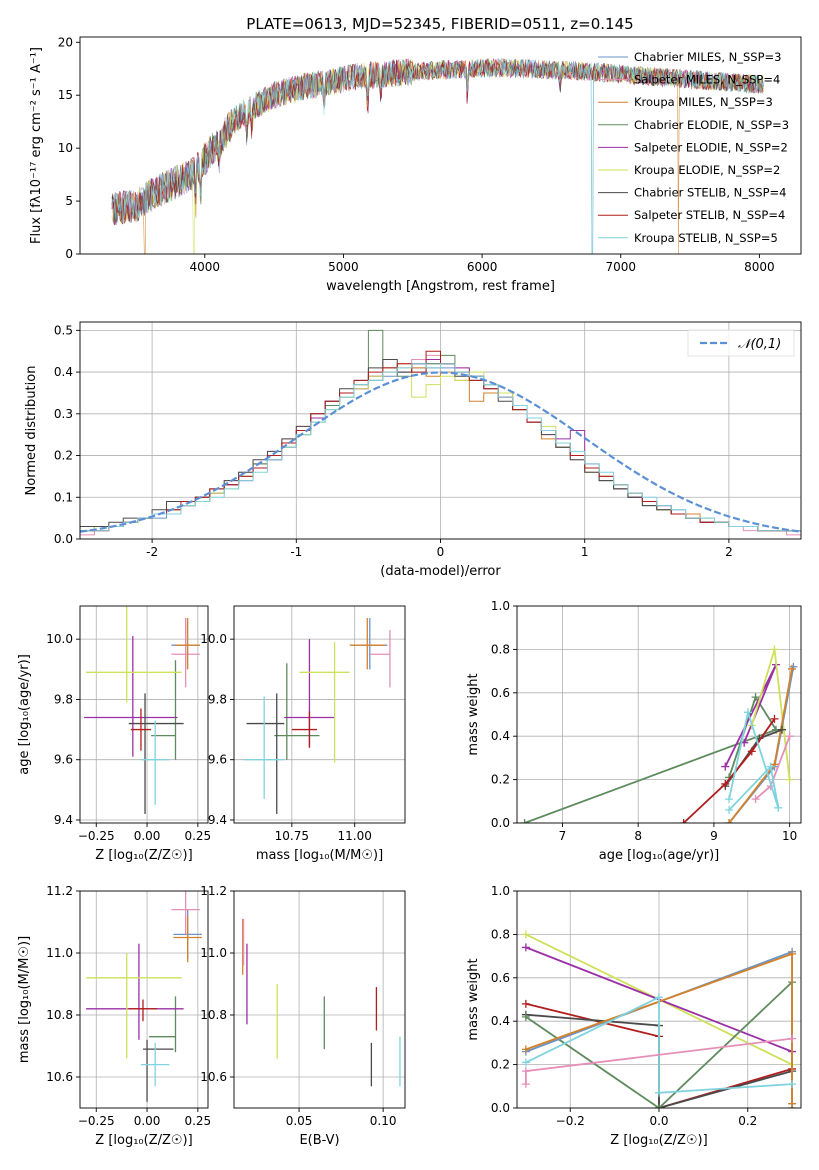 Image resolution: width=819 pixels, height=1170 pixels. I want to click on y-tick-label: 20, so click(65, 42).